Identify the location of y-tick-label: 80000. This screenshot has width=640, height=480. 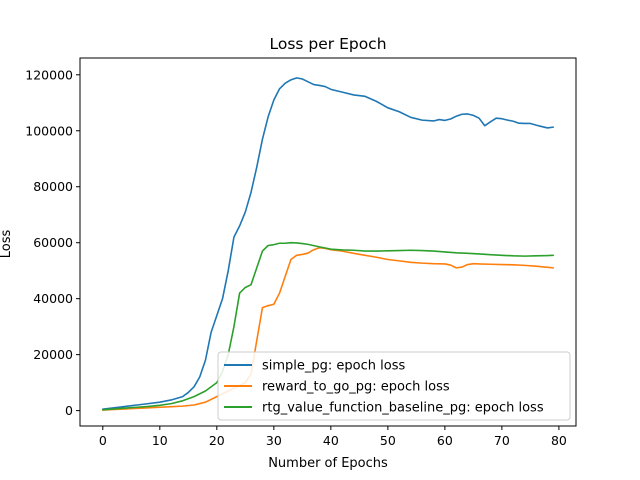
(53, 186).